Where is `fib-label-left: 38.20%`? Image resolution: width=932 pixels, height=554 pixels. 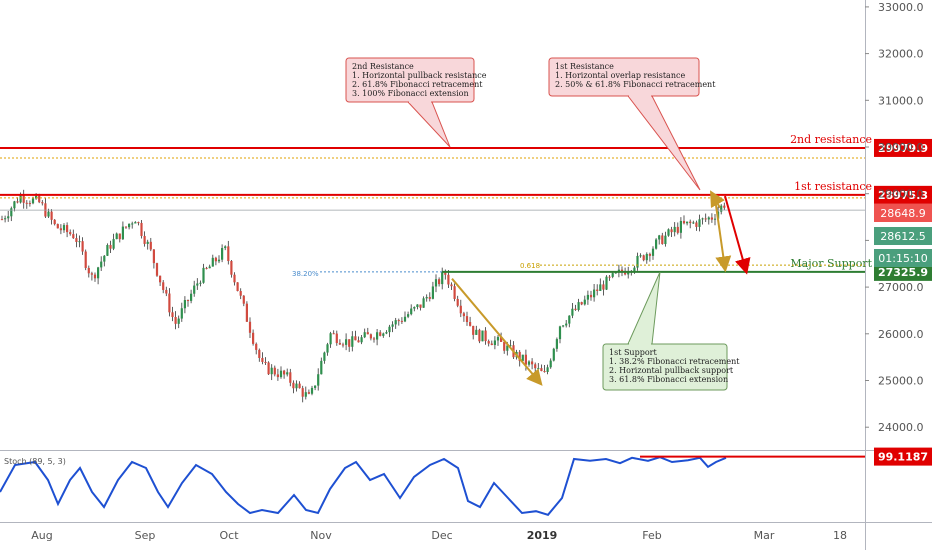 fib-label-left: 38.20% is located at coordinates (305, 274).